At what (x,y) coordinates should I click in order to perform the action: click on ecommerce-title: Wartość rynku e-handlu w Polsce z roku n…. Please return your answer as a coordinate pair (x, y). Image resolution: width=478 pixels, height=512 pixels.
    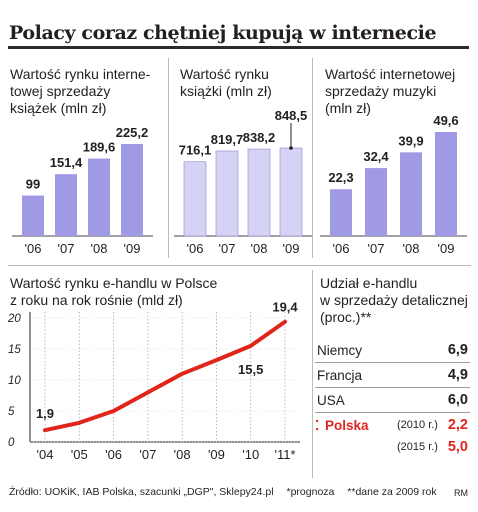
    Looking at the image, I should click on (114, 291).